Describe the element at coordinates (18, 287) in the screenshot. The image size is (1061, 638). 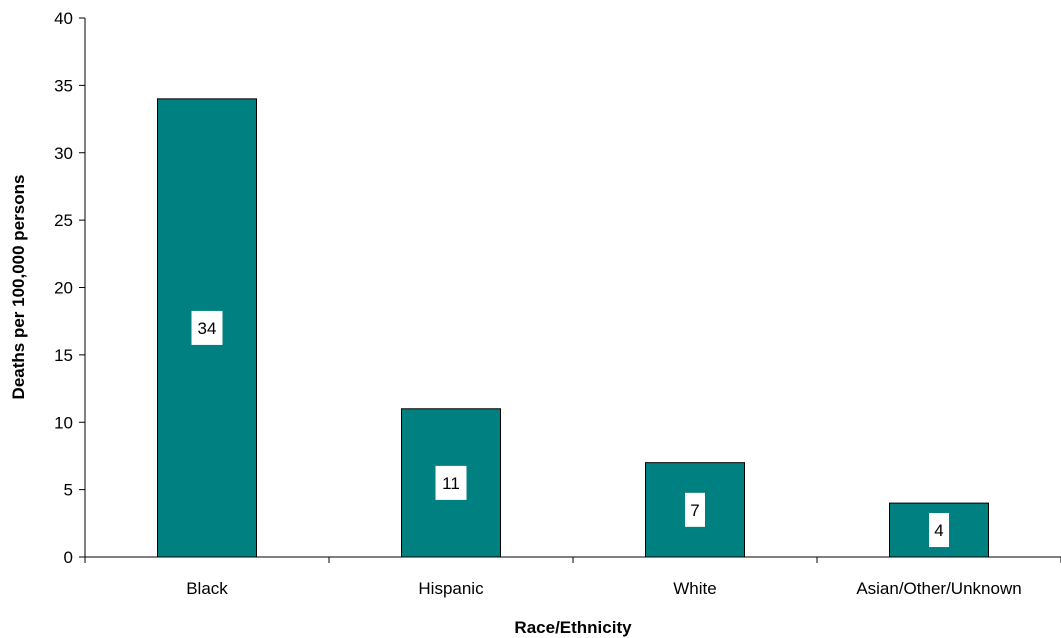
I see `y-axis-title: Deaths per 100,000 persons` at that location.